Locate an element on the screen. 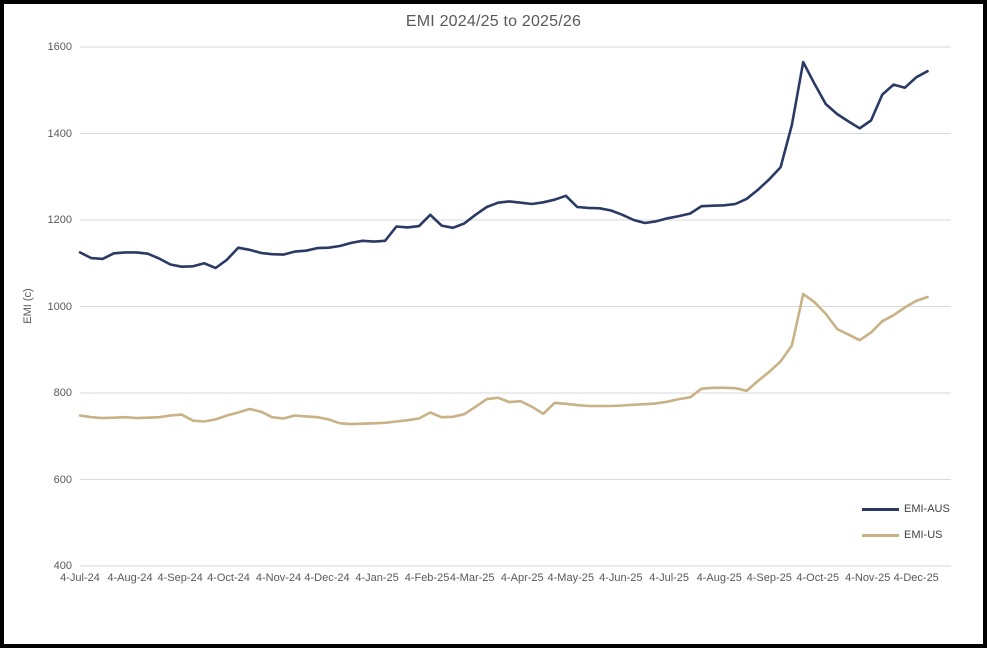 This screenshot has width=987, height=648. legend-item-emi-aus: EMI-AUS is located at coordinates (906, 509).